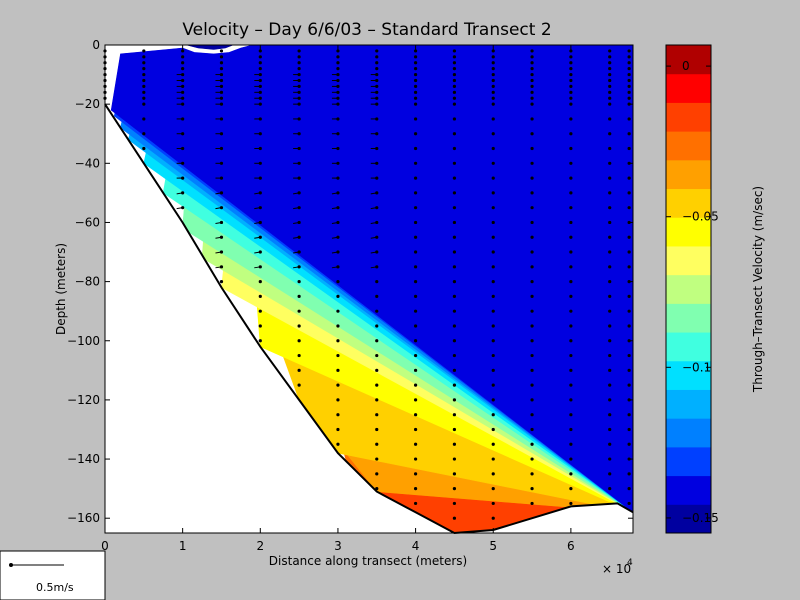 This screenshot has height=600, width=800. Describe the element at coordinates (105, 546) in the screenshot. I see `x-tick-label: 0` at that location.